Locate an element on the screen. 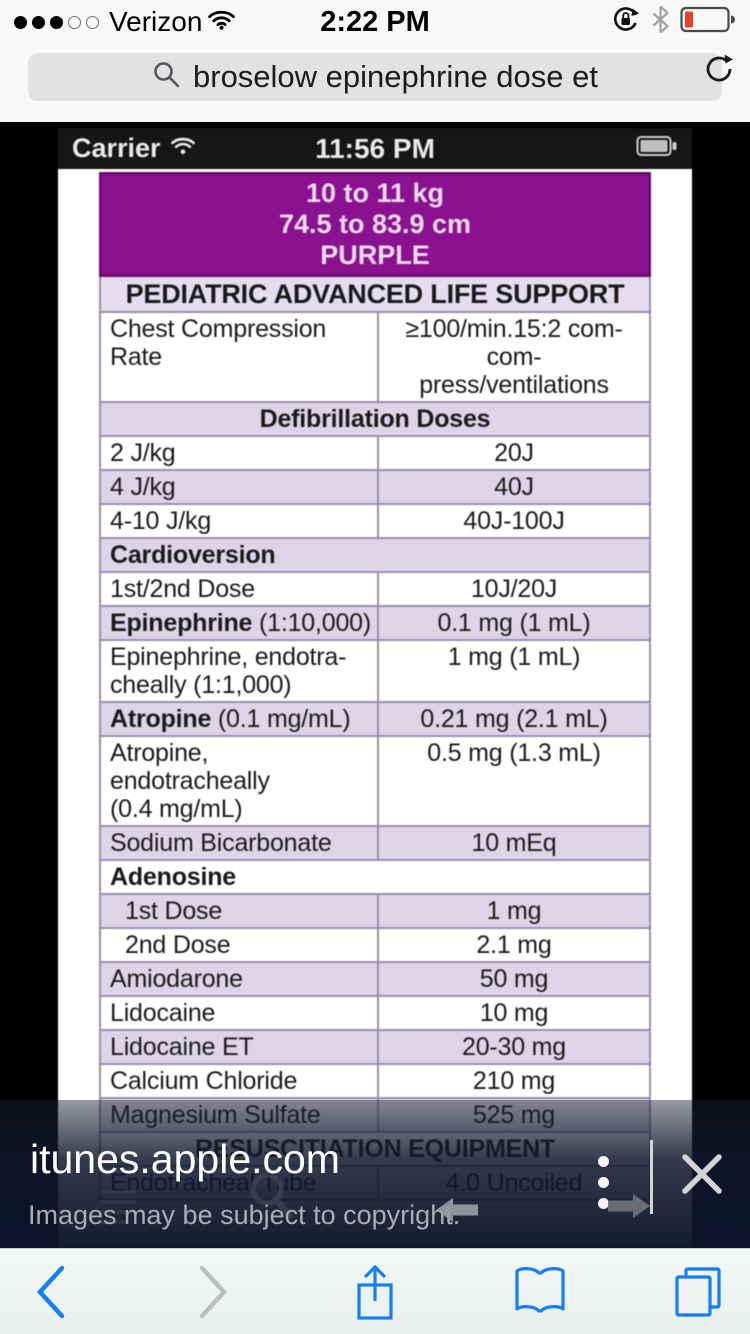  row-value: 1 mg (1 mL) is located at coordinates (514, 657).